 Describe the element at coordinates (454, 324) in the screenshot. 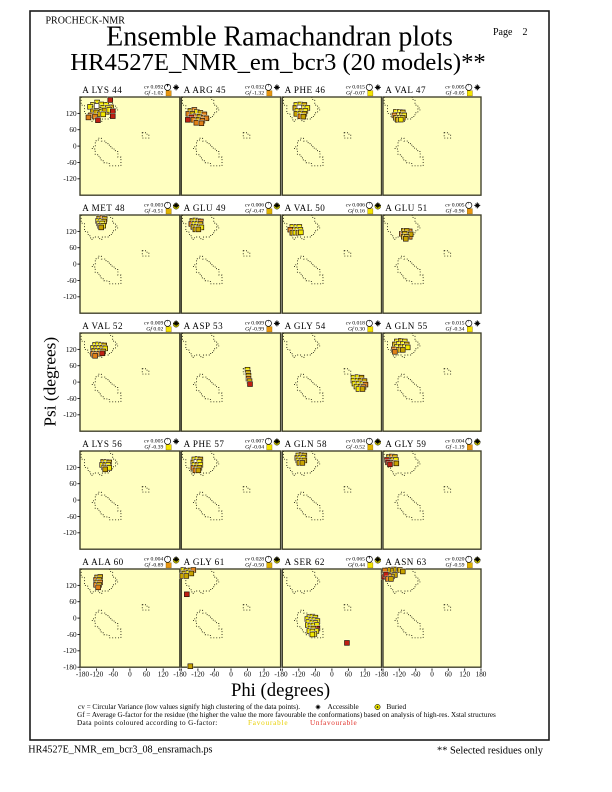

I see `svg-text: cv 0.015` at that location.